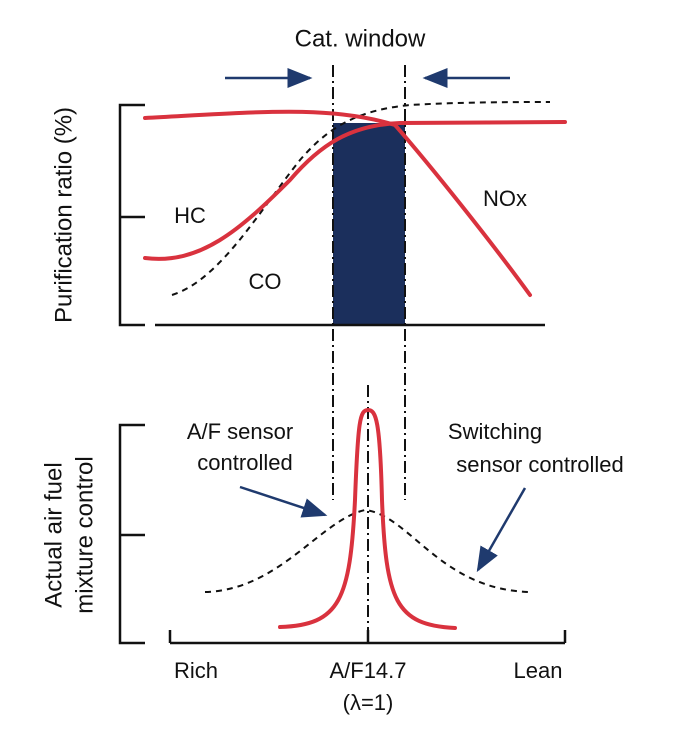  Describe the element at coordinates (495, 431) in the screenshot. I see `annotation: Switching` at that location.